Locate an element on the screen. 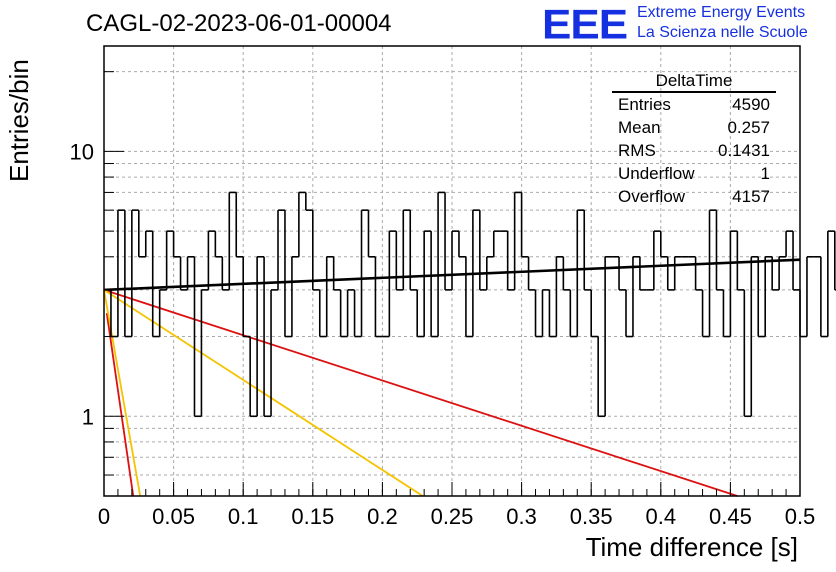 Image resolution: width=836 pixels, height=572 pixels. x-tick-label: 0.1 is located at coordinates (243, 516).